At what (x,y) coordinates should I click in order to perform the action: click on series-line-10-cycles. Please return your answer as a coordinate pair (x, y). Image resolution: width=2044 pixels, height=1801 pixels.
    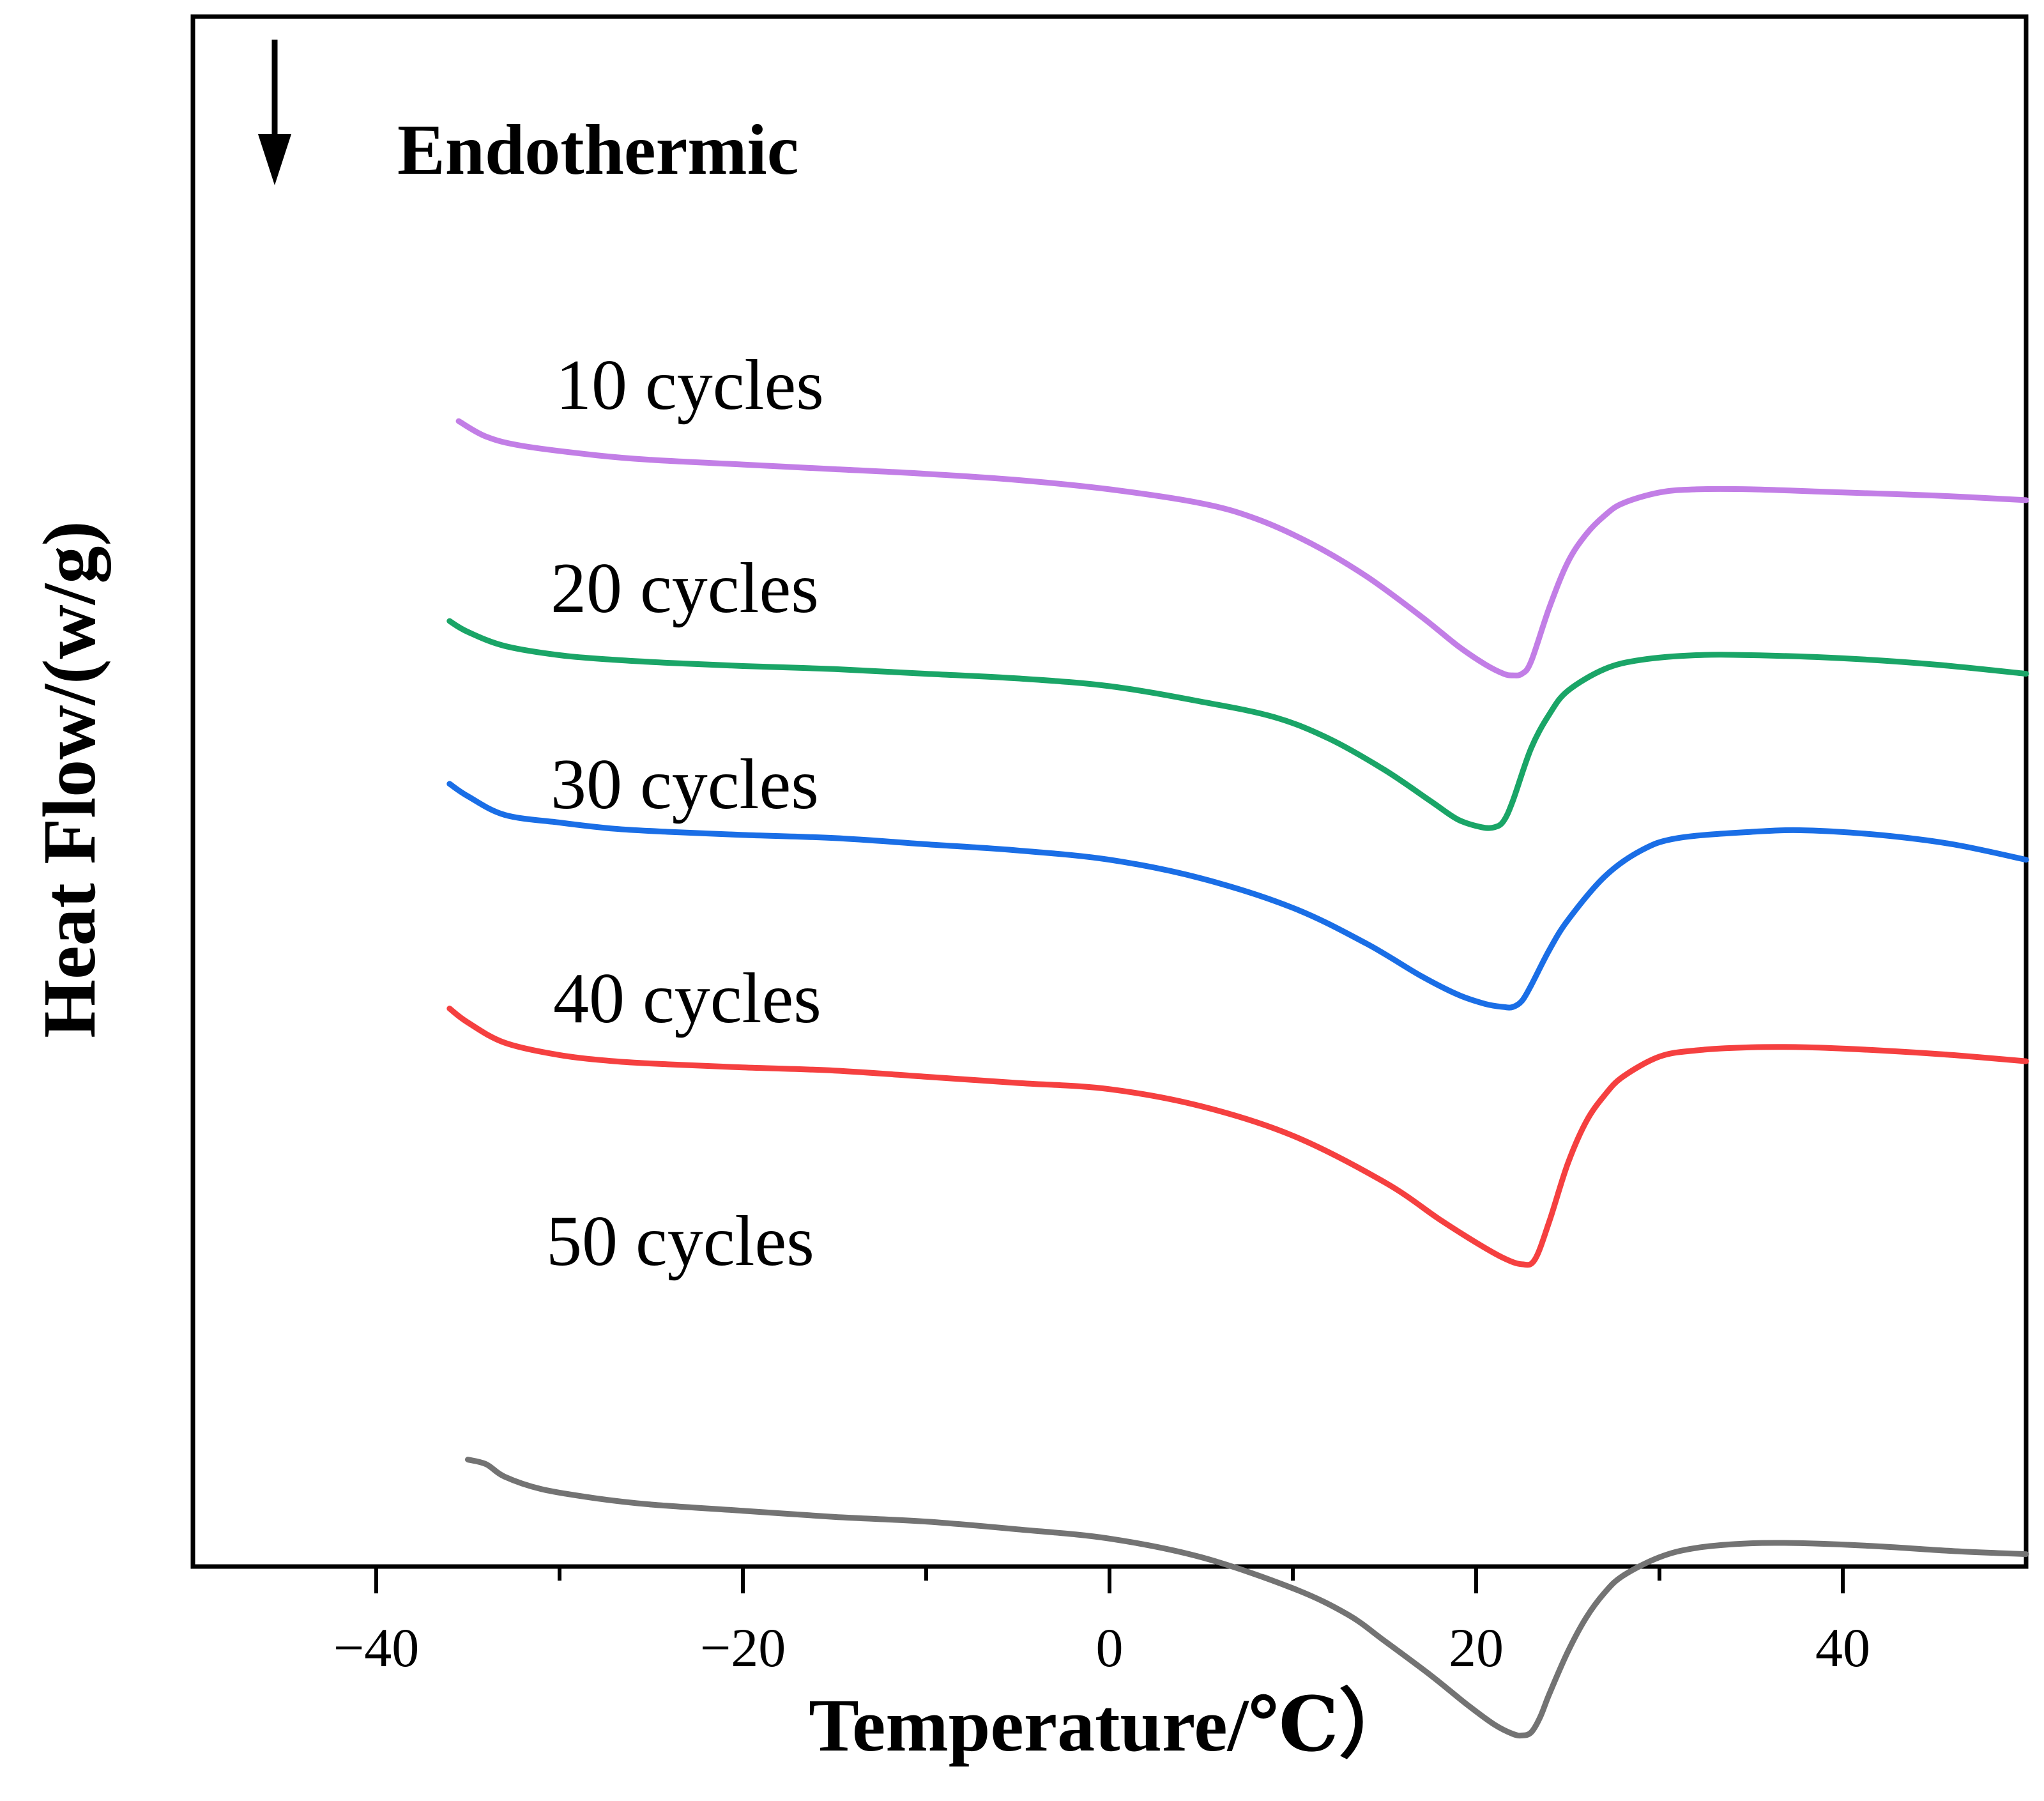
    Looking at the image, I should click on (1242, 548).